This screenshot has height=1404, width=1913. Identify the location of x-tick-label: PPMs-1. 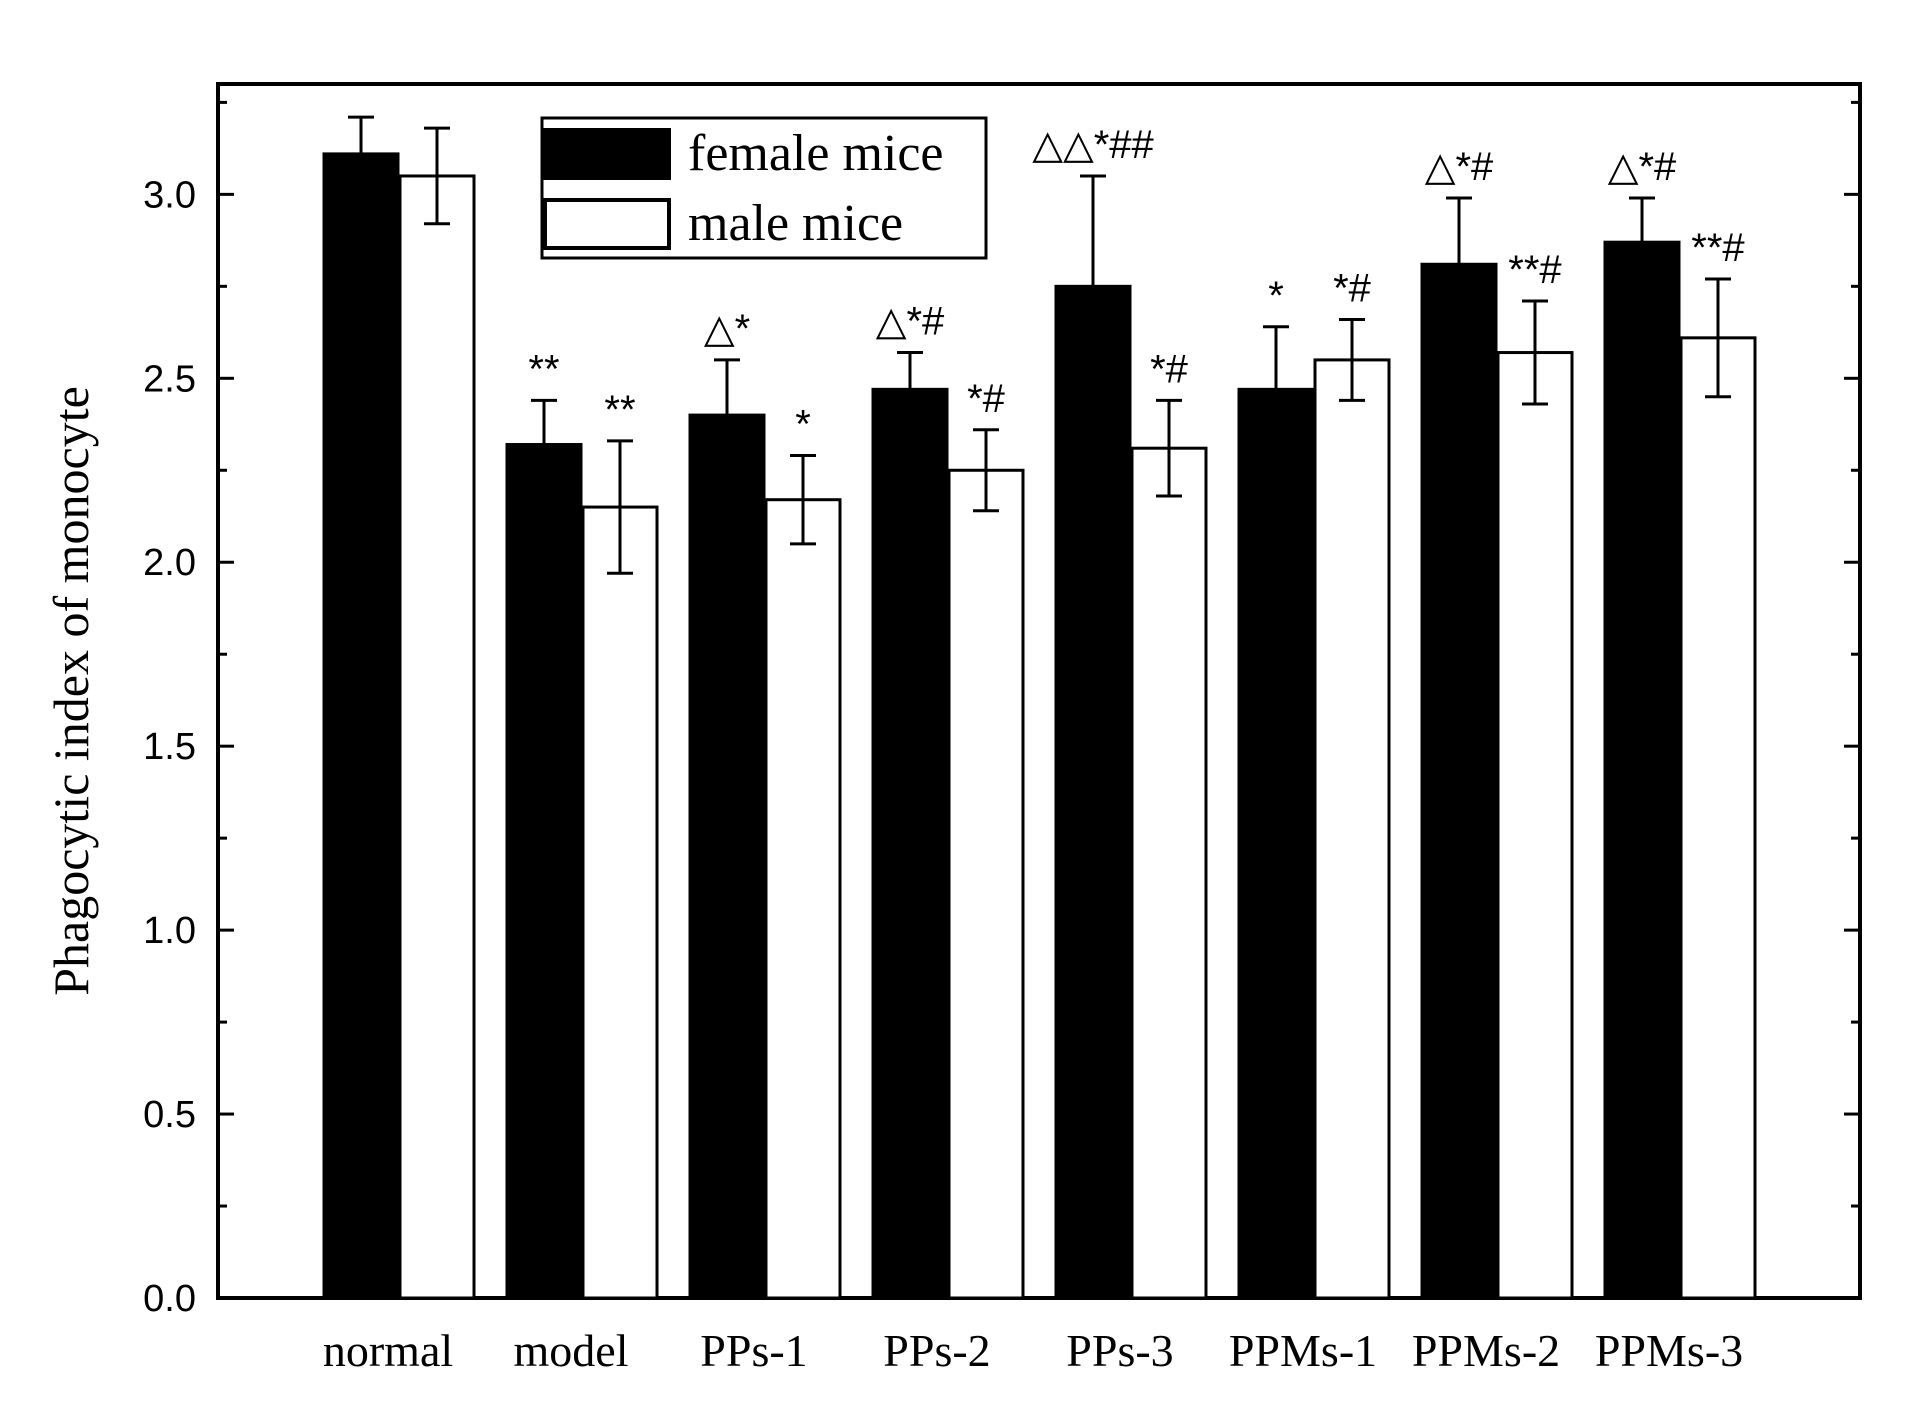
(1303, 1350).